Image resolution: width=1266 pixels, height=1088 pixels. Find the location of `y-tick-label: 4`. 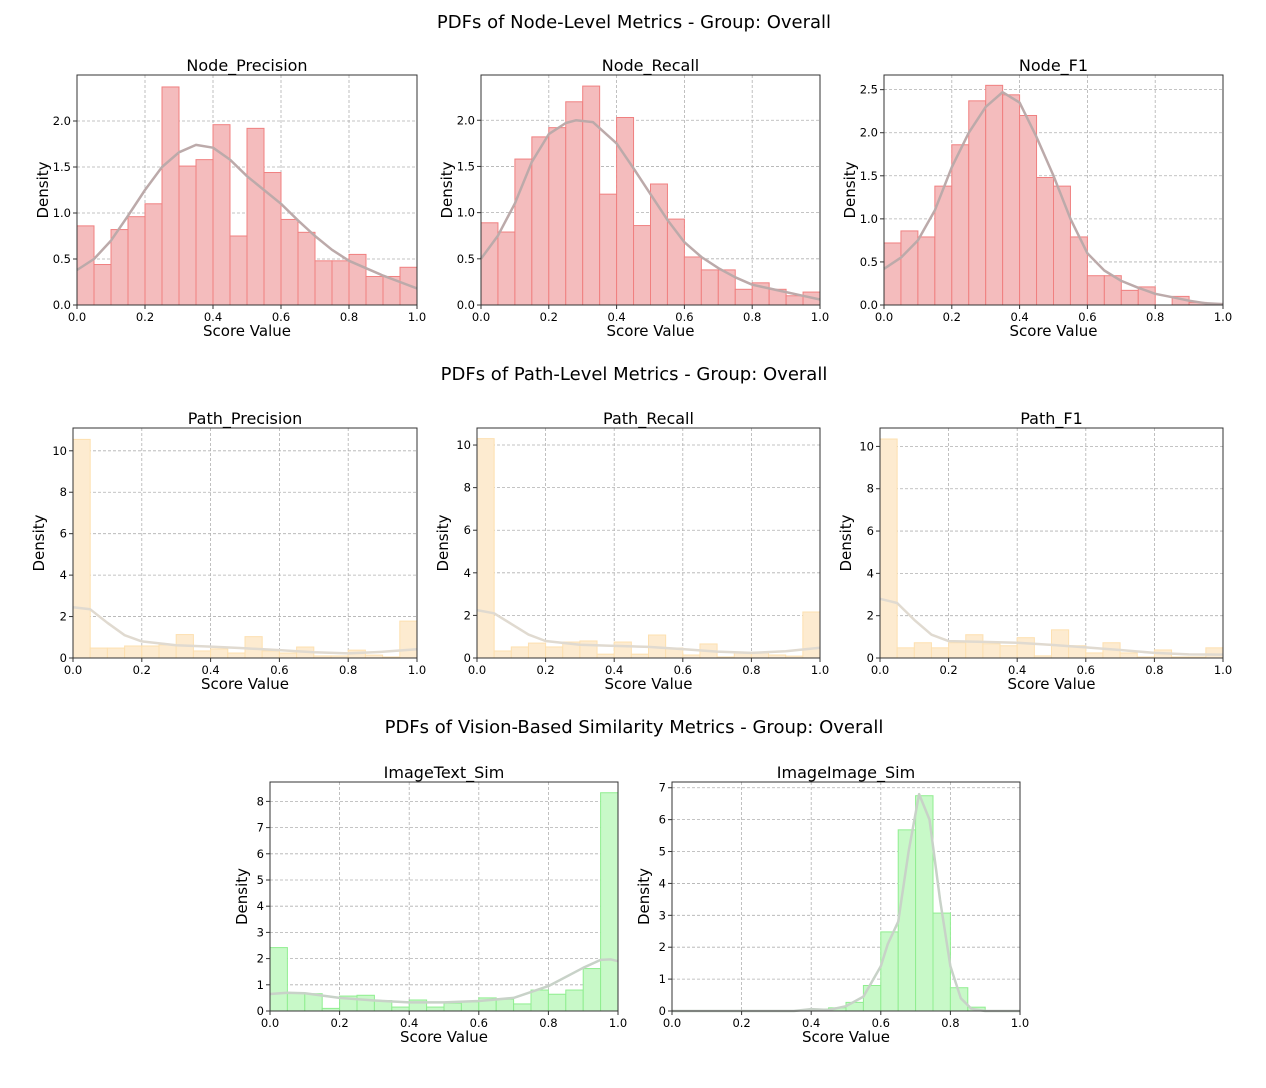

y-tick-label: 4 is located at coordinates (63, 575).